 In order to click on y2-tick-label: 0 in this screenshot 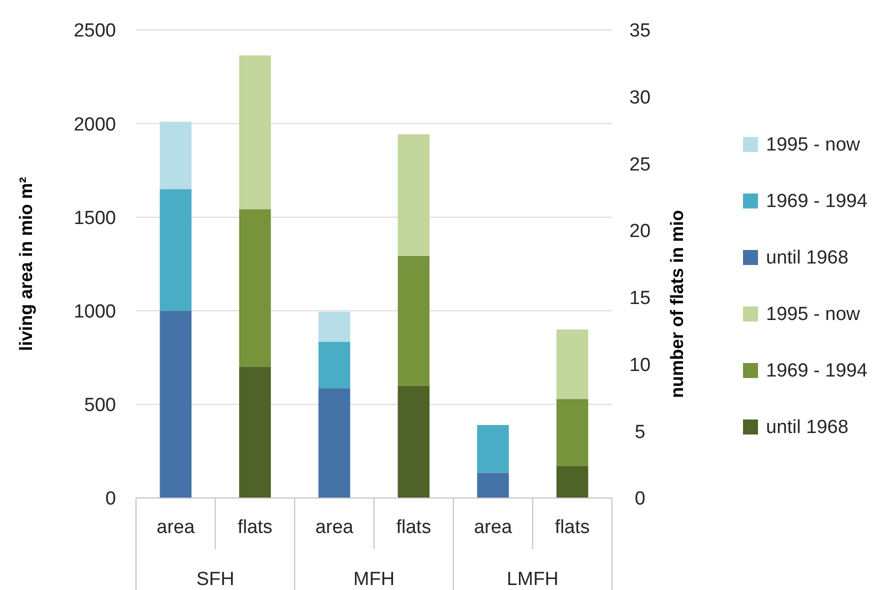, I will do `click(640, 499)`.